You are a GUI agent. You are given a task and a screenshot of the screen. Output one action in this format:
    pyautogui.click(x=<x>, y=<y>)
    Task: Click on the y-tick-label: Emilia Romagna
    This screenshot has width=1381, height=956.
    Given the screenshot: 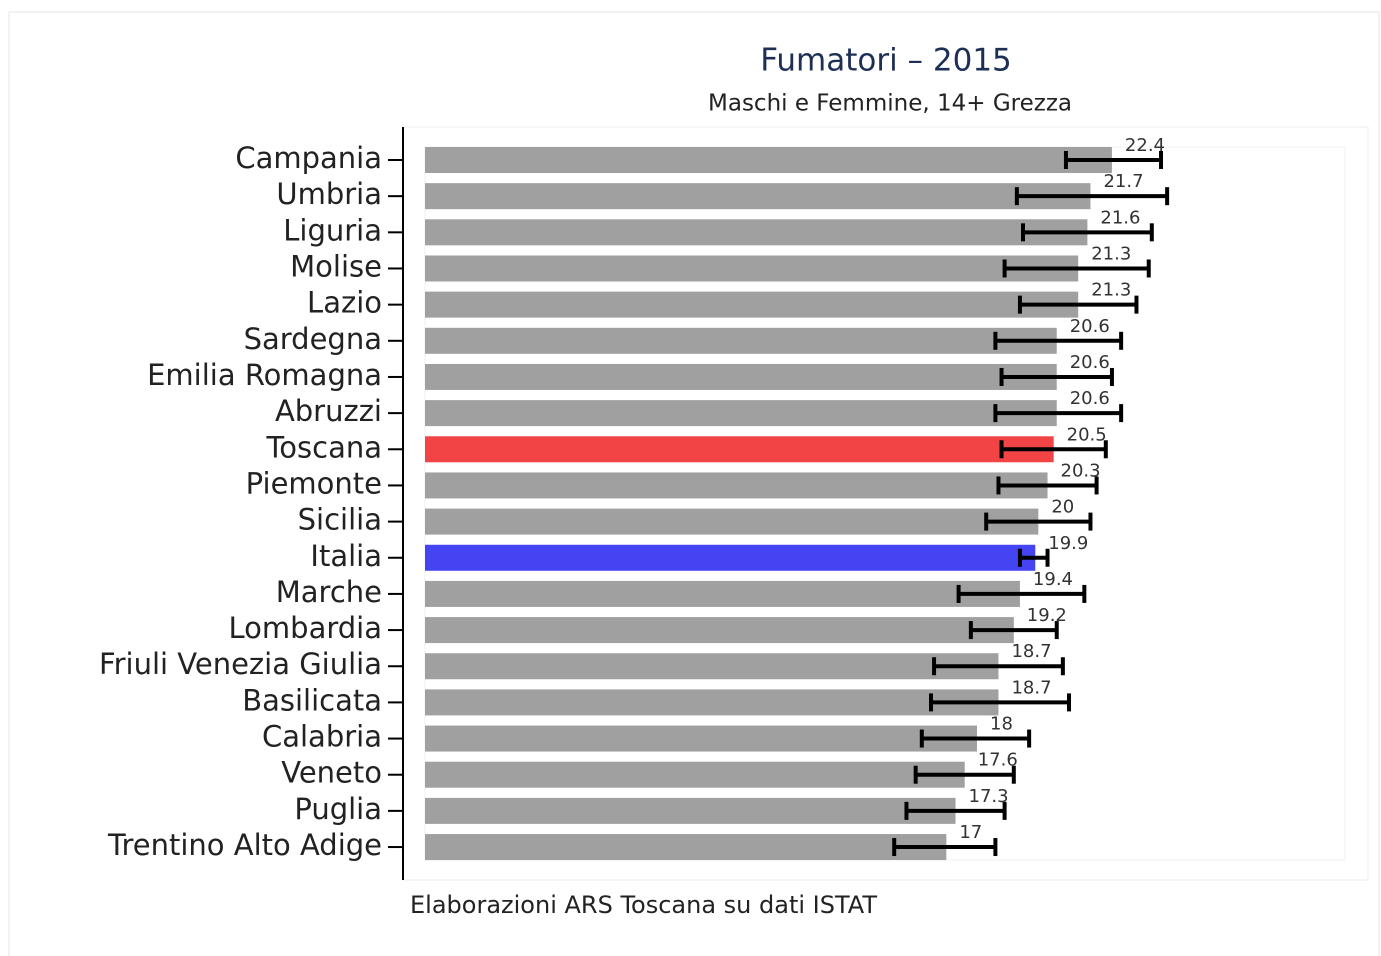 What is the action you would take?
    pyautogui.click(x=264, y=375)
    